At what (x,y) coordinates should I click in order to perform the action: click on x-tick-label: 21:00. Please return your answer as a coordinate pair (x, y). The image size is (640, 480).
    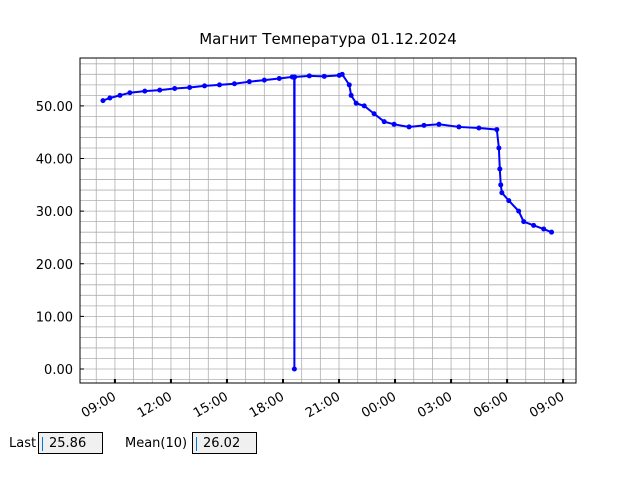
    Looking at the image, I should click on (323, 404).